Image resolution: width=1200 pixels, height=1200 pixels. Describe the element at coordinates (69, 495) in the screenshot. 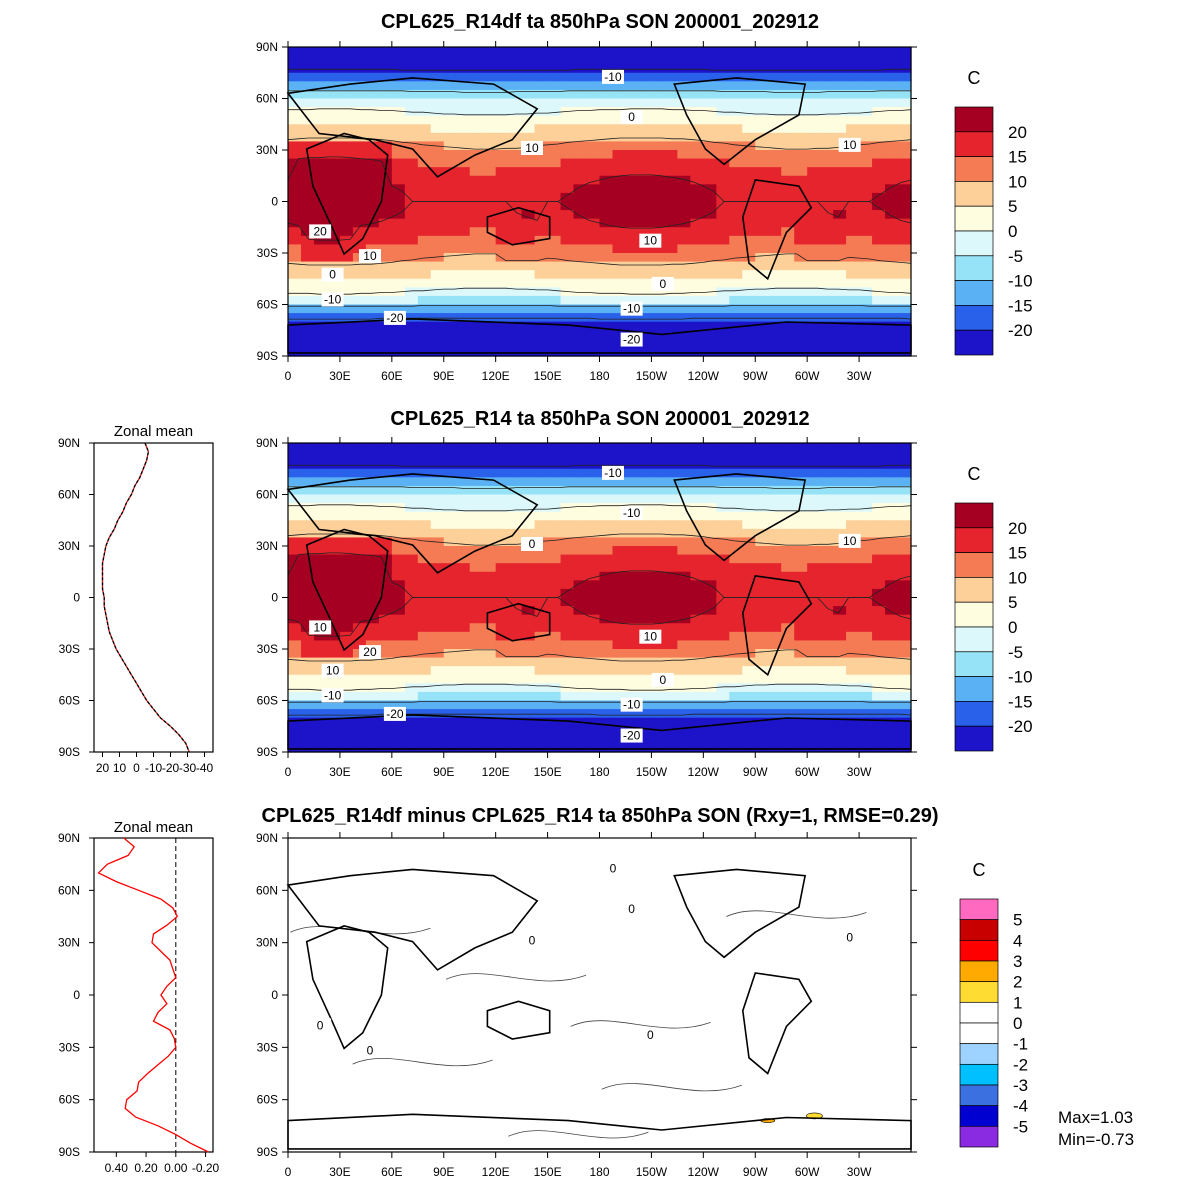

I see `zm-lat-label: 60N` at that location.